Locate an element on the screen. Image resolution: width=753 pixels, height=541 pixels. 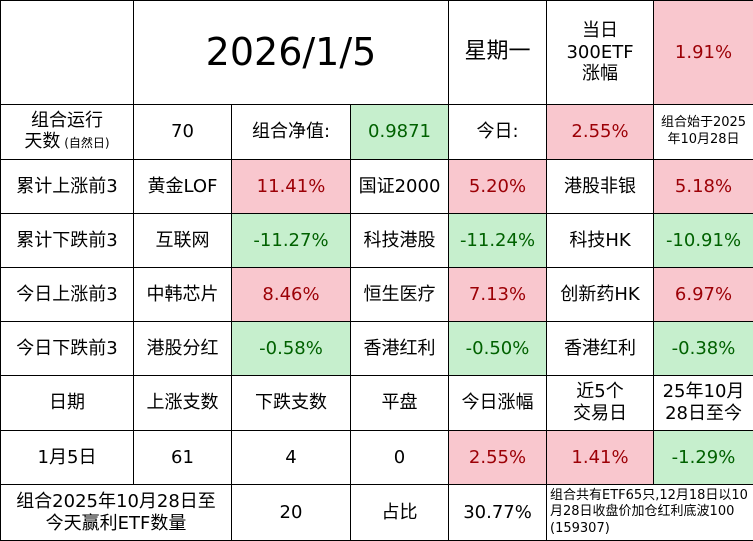
start-note: 组合始于2025 年10月28日 is located at coordinates (703, 132).